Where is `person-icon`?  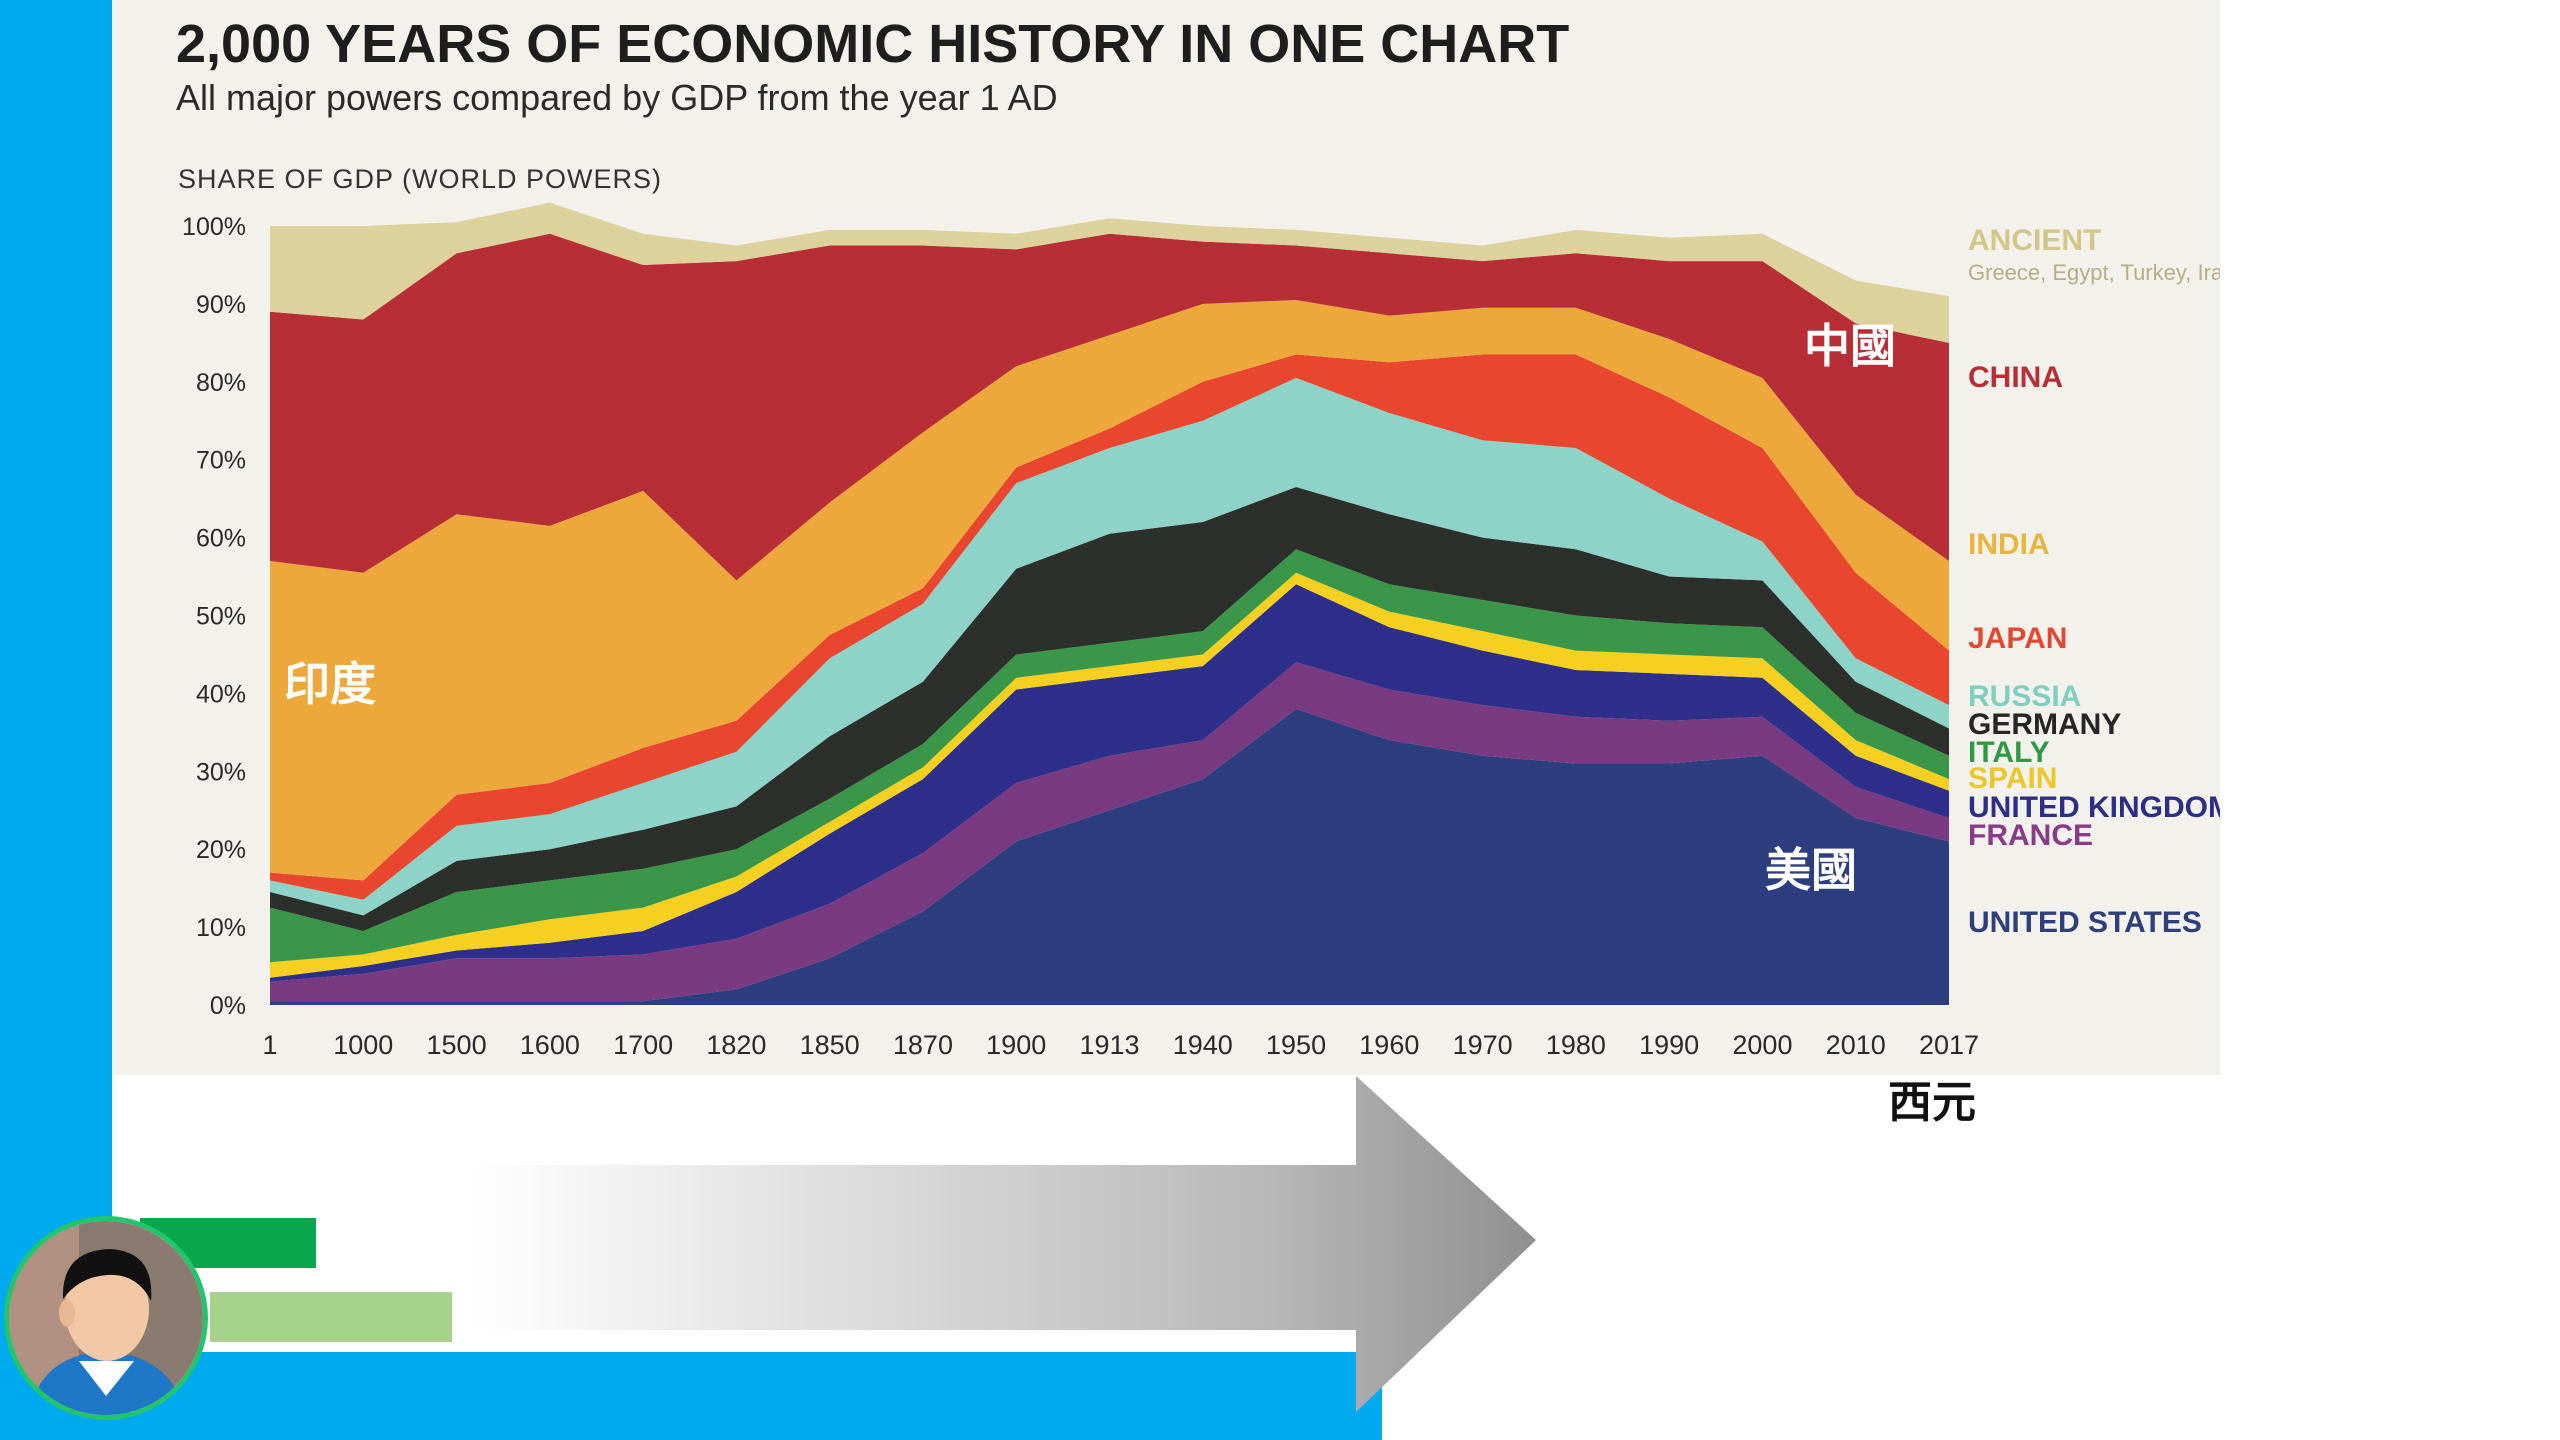 person-icon is located at coordinates (106, 1318).